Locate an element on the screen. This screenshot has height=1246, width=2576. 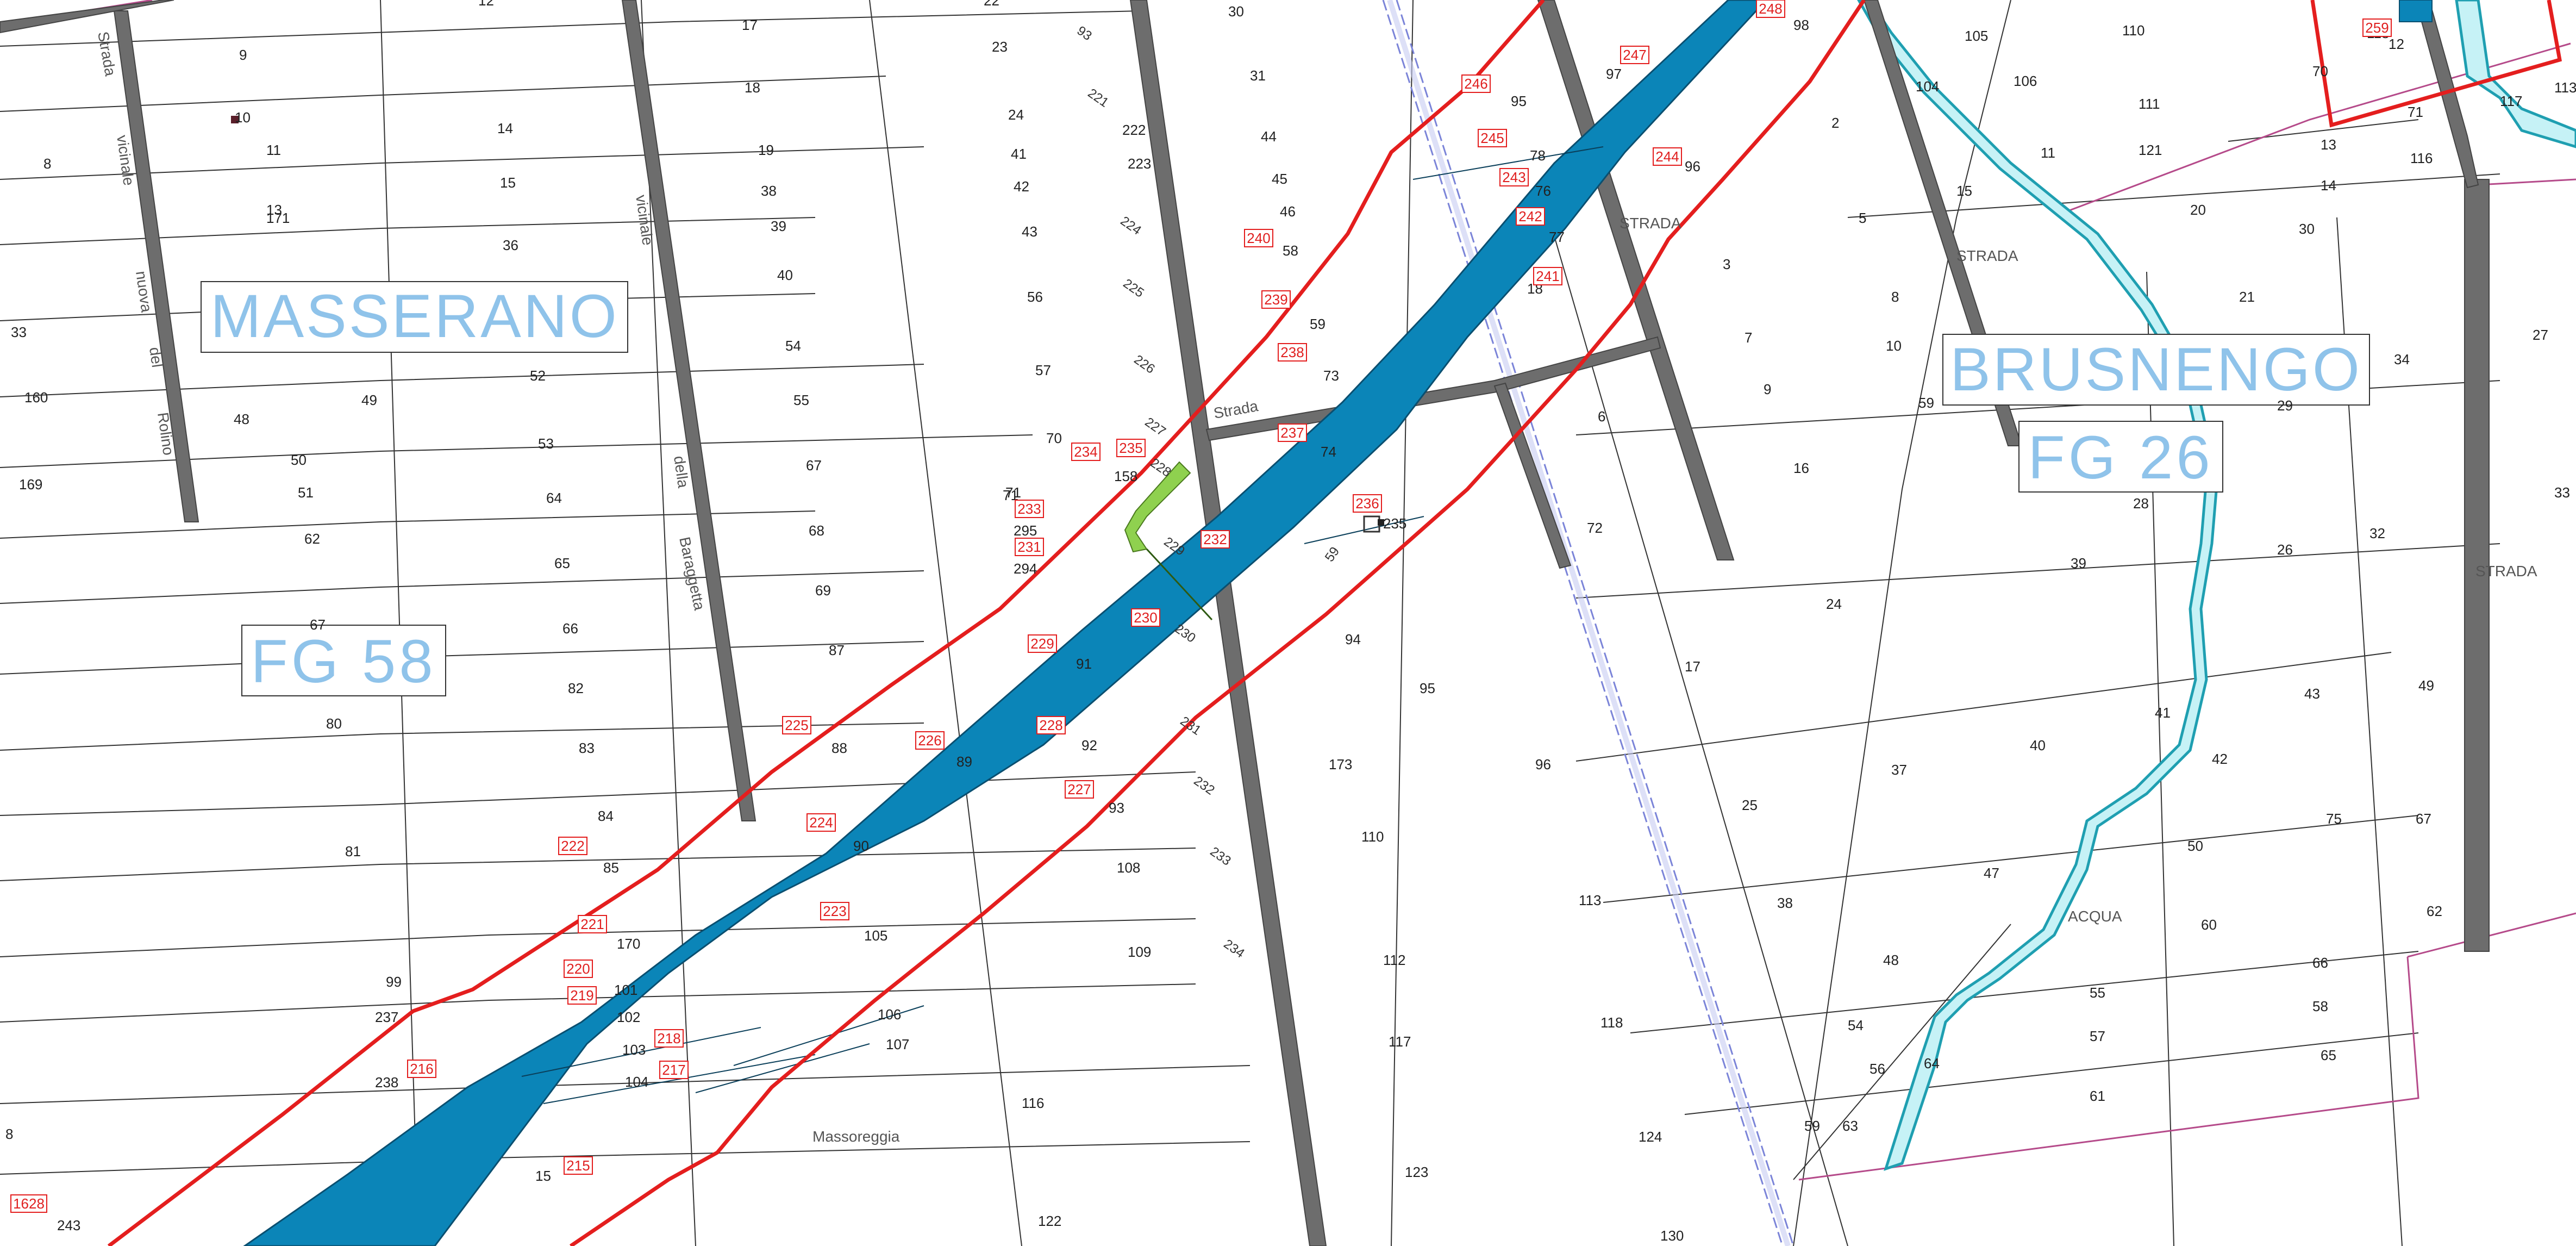
svg-text: 225 is located at coordinates (797, 725).